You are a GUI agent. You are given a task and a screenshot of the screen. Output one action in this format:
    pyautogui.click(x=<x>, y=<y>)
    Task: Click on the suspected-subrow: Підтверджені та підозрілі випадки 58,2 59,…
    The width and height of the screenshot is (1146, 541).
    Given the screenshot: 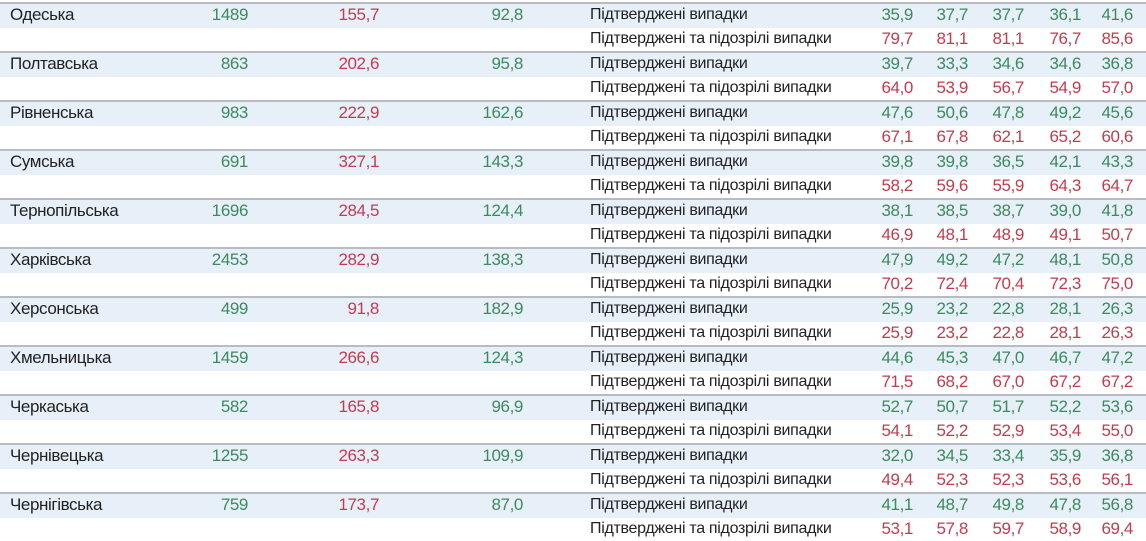 What is the action you would take?
    pyautogui.click(x=573, y=186)
    